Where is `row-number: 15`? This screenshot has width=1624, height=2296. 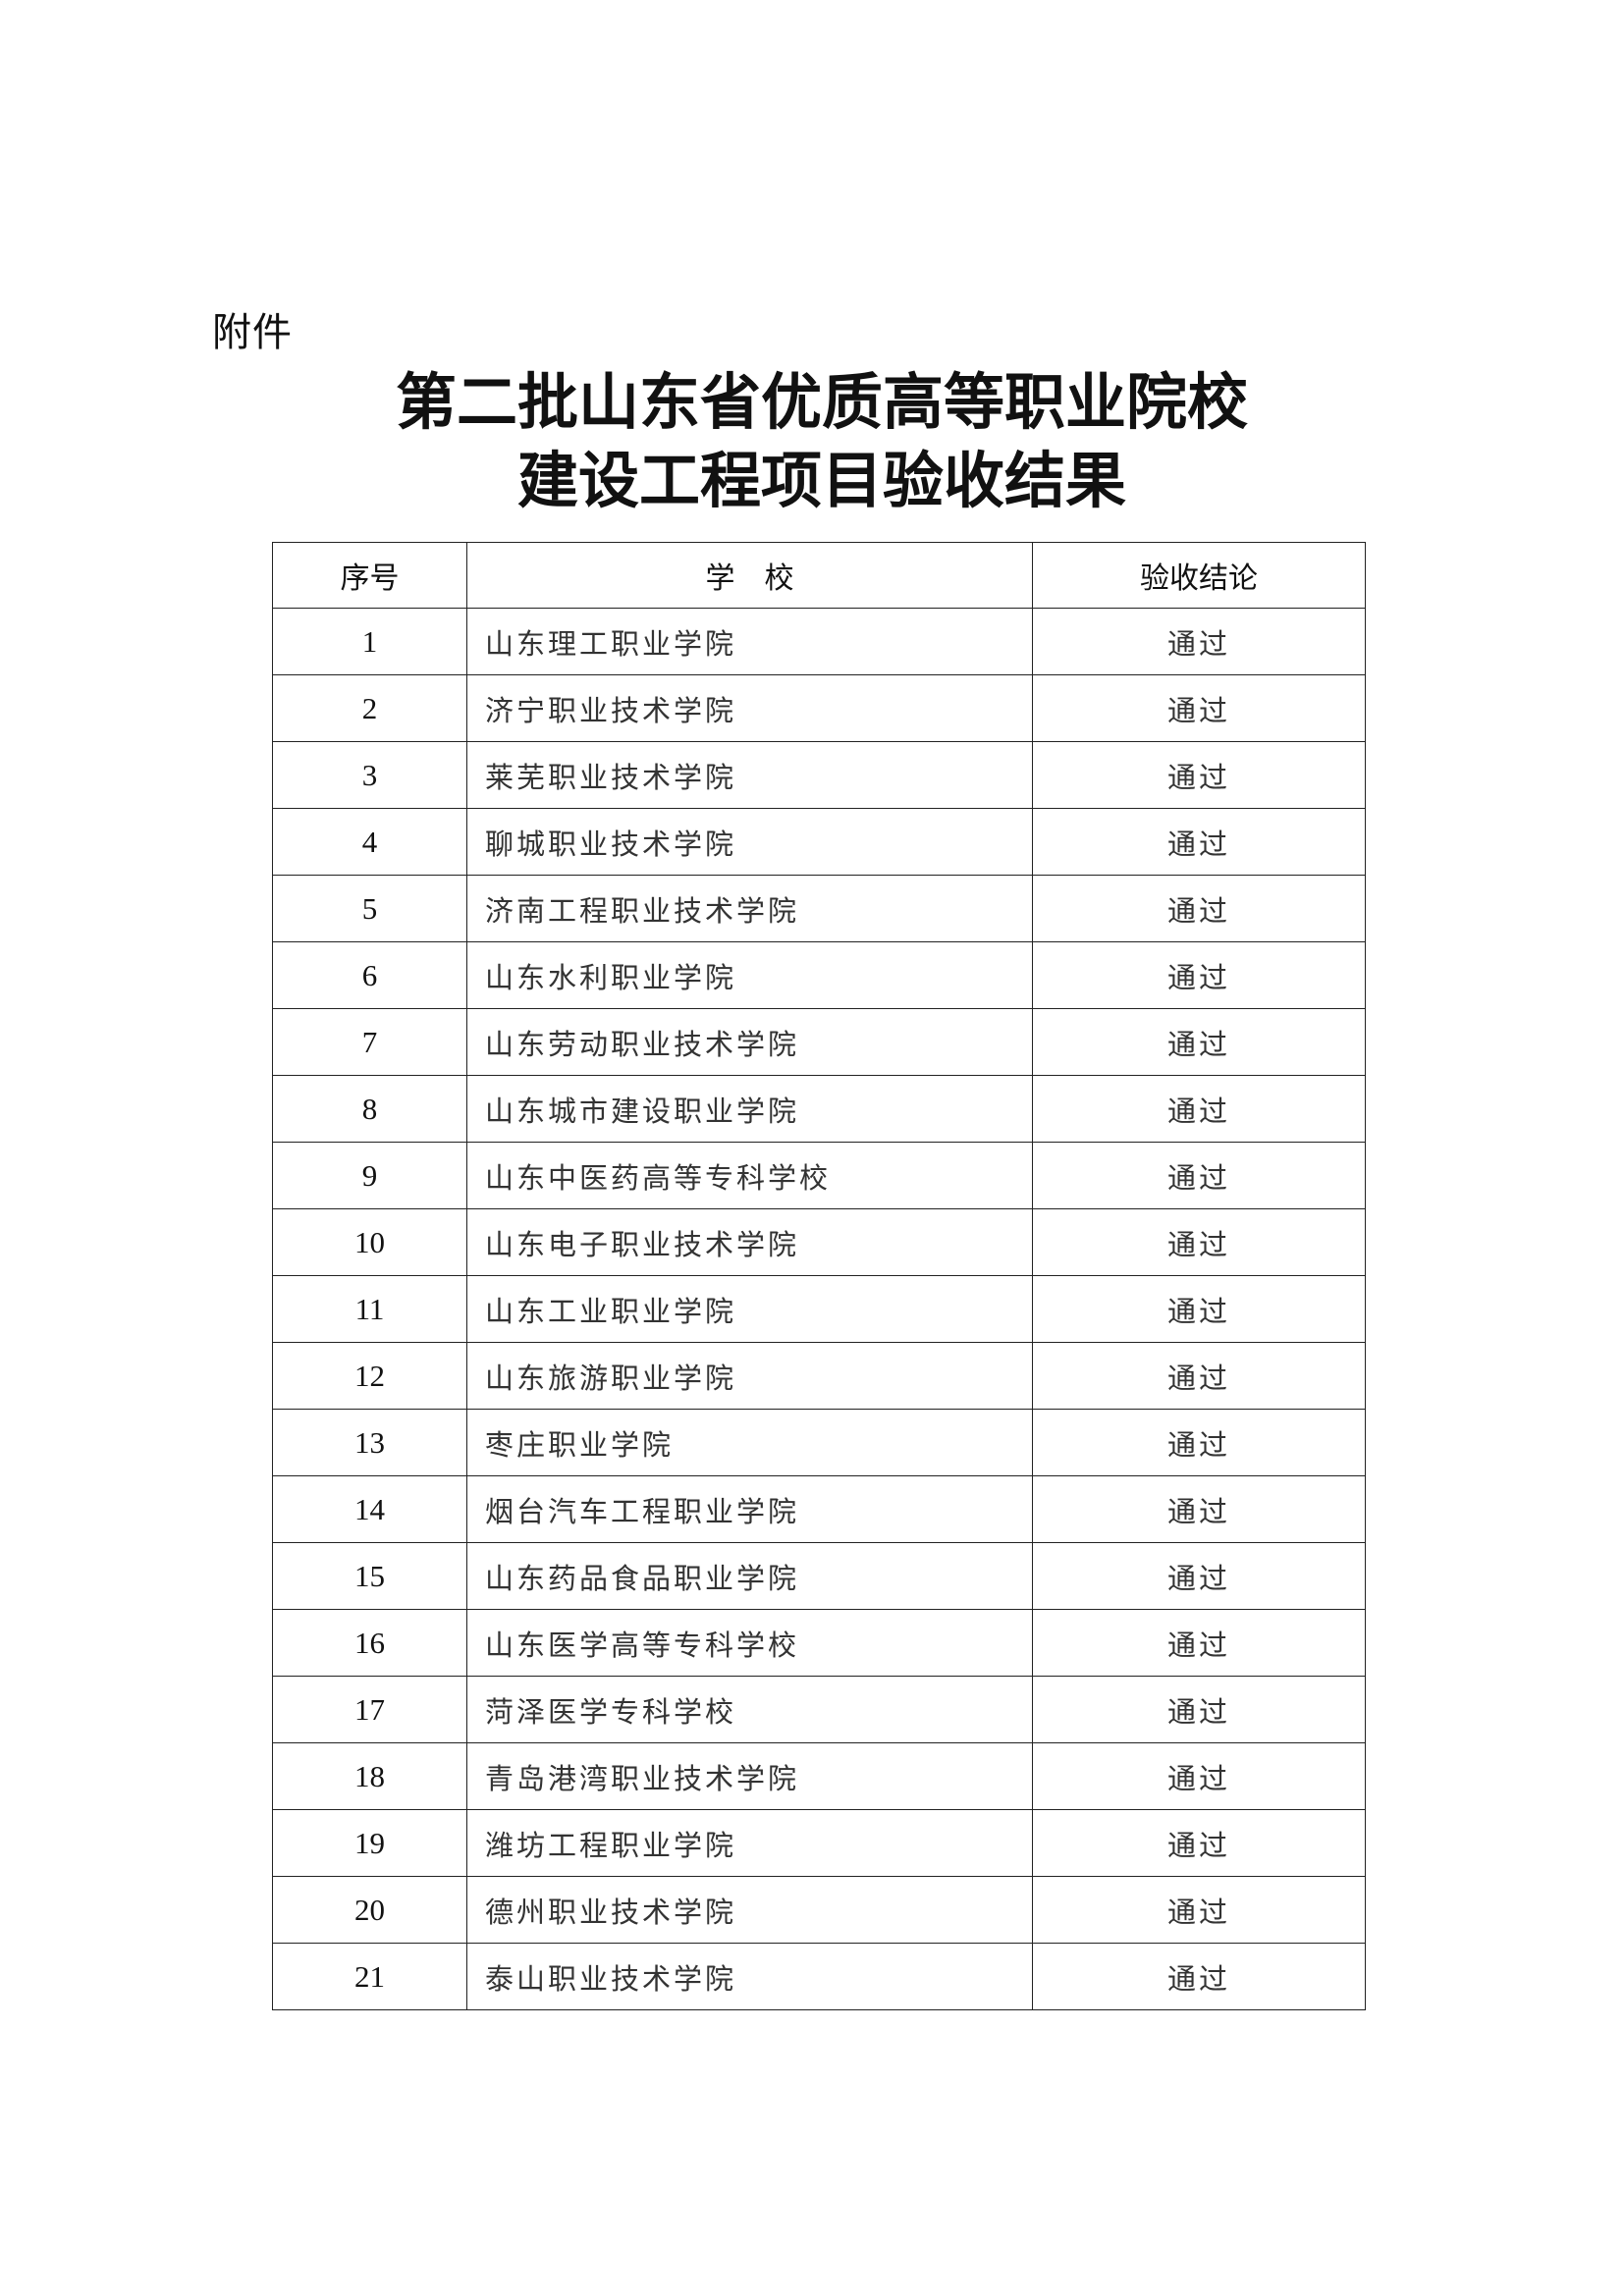
row-number: 15 is located at coordinates (369, 1576).